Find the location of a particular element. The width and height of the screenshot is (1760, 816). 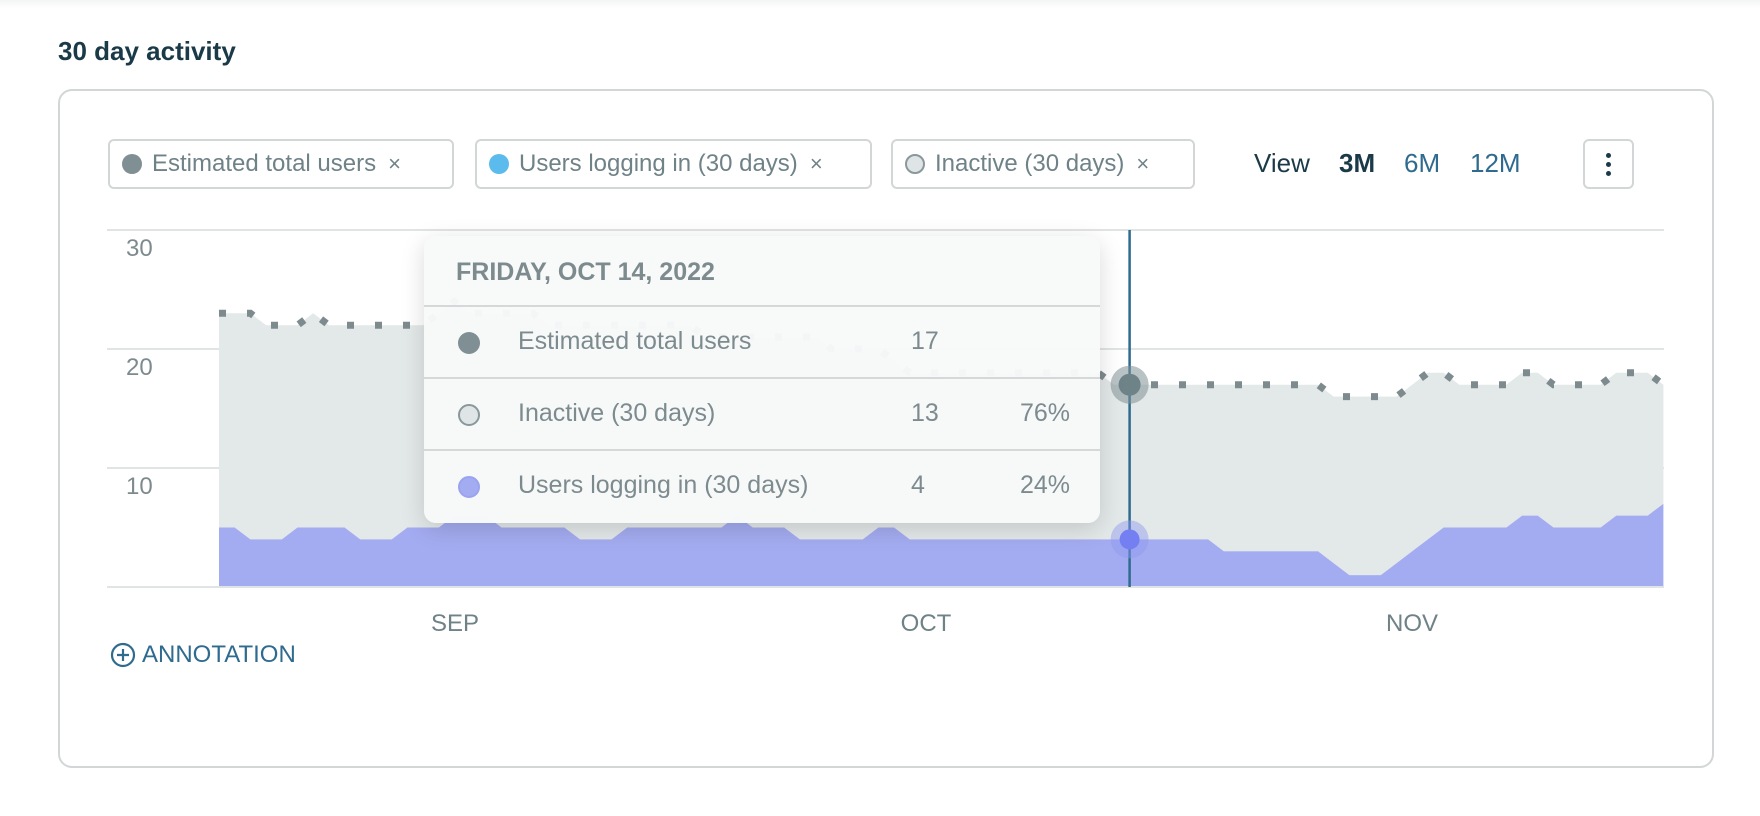

hover-point-total is located at coordinates (1129, 384).